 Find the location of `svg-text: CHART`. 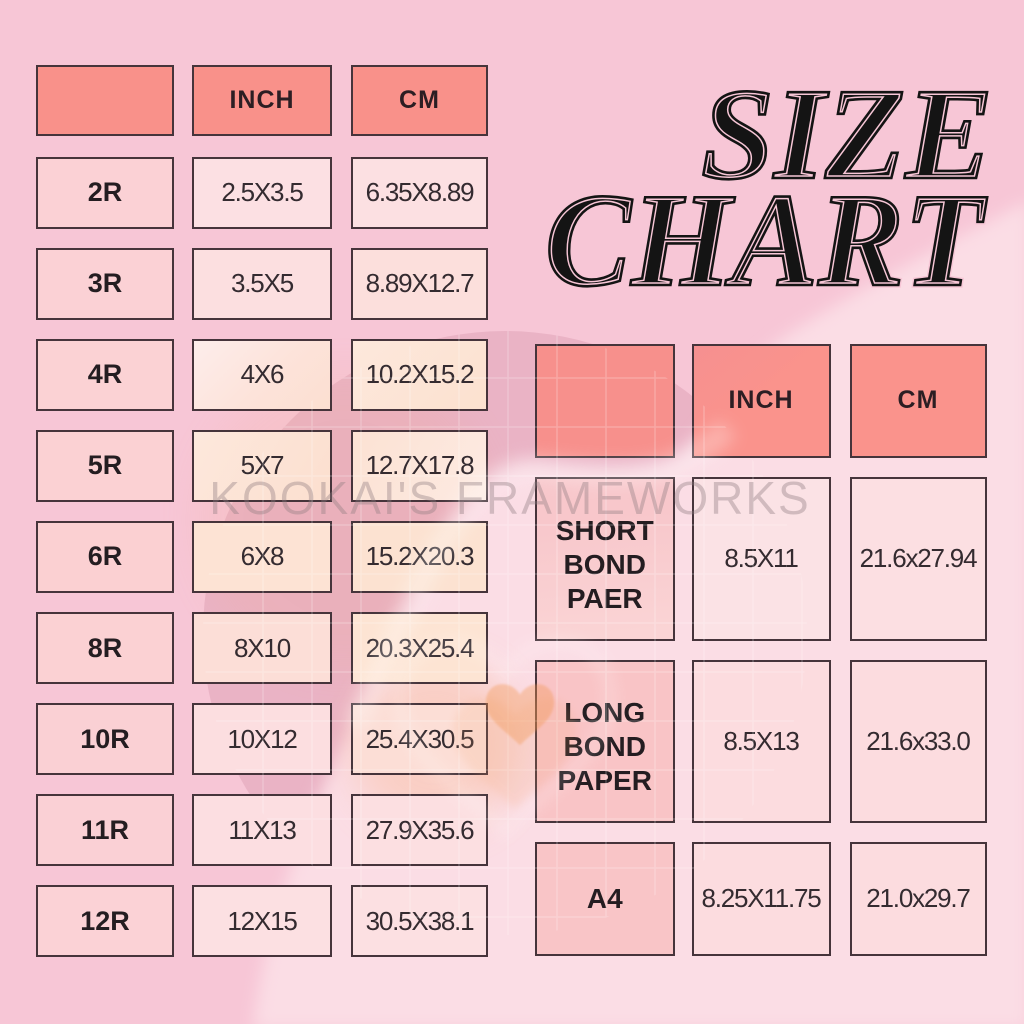

svg-text: CHART is located at coordinates (766, 240).